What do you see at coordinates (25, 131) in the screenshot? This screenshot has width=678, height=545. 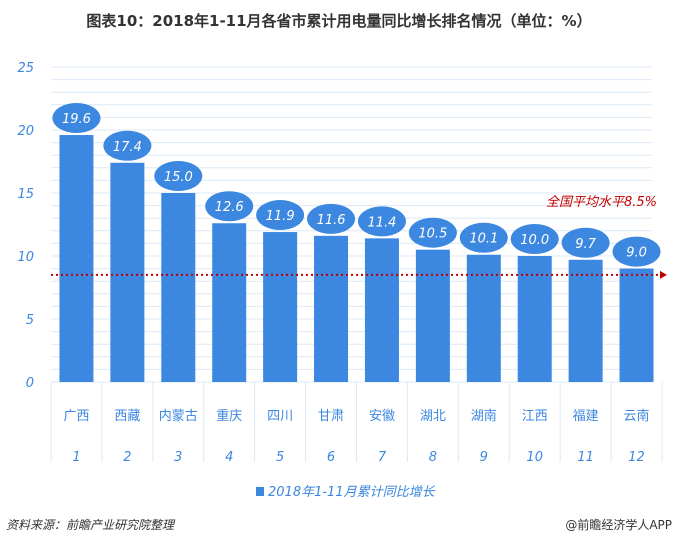 I see `y-tick-label: 20` at bounding box center [25, 131].